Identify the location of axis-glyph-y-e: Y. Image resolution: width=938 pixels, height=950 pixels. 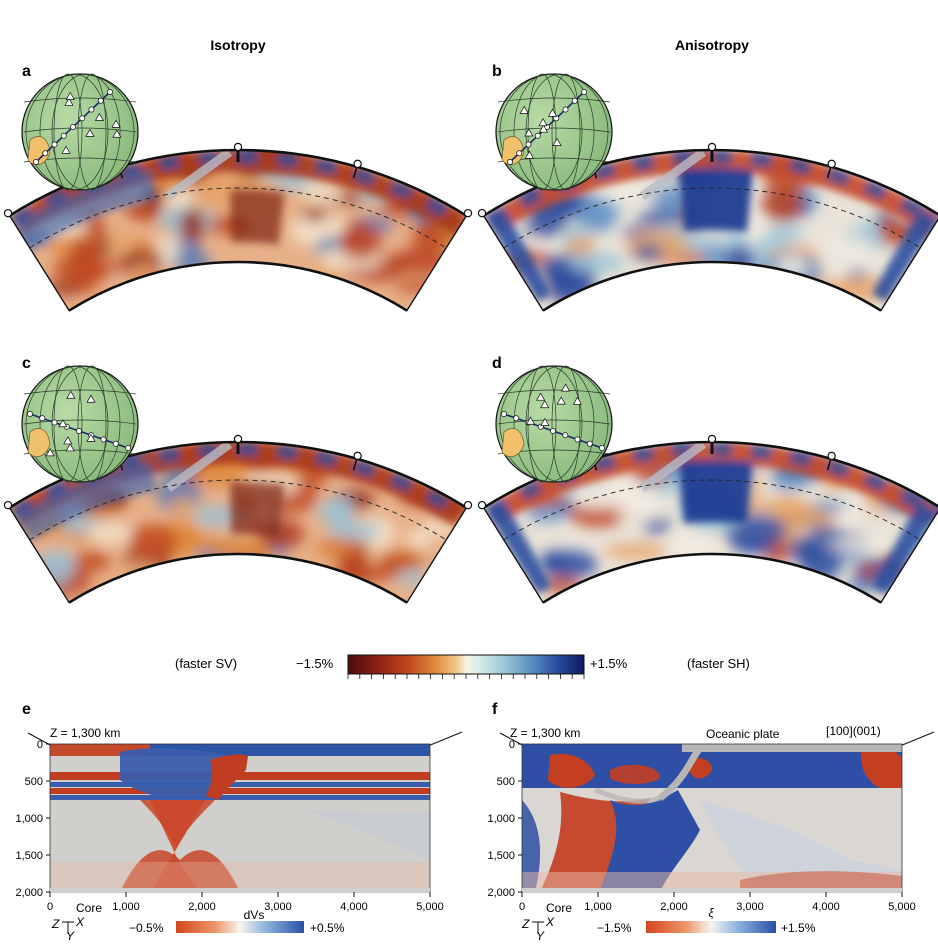
(70, 936).